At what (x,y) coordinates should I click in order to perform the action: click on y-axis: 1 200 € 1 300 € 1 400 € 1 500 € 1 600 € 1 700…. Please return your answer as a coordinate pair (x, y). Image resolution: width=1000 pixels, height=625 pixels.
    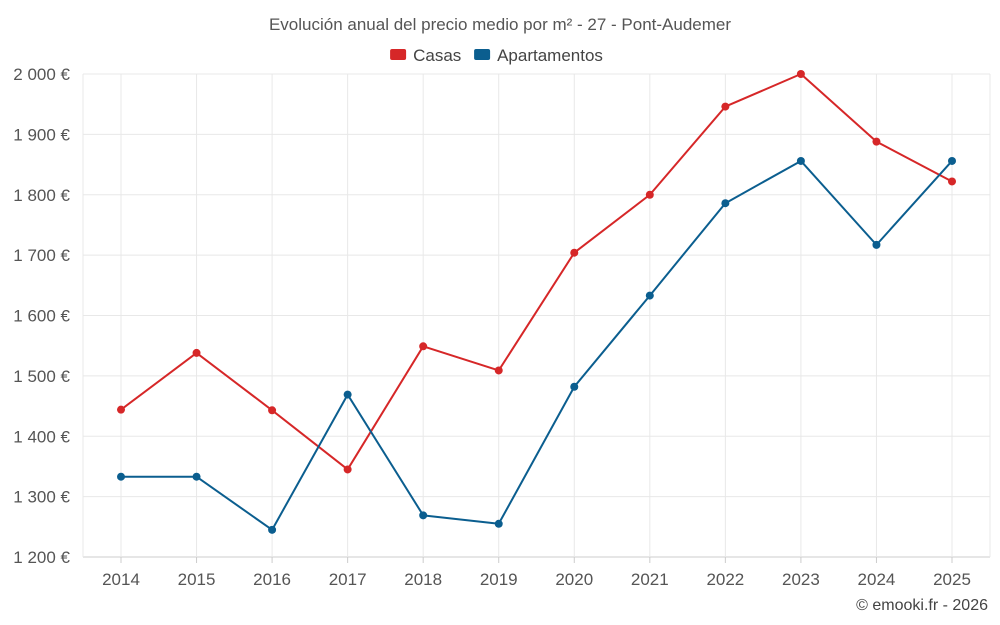
    Looking at the image, I should click on (41, 316).